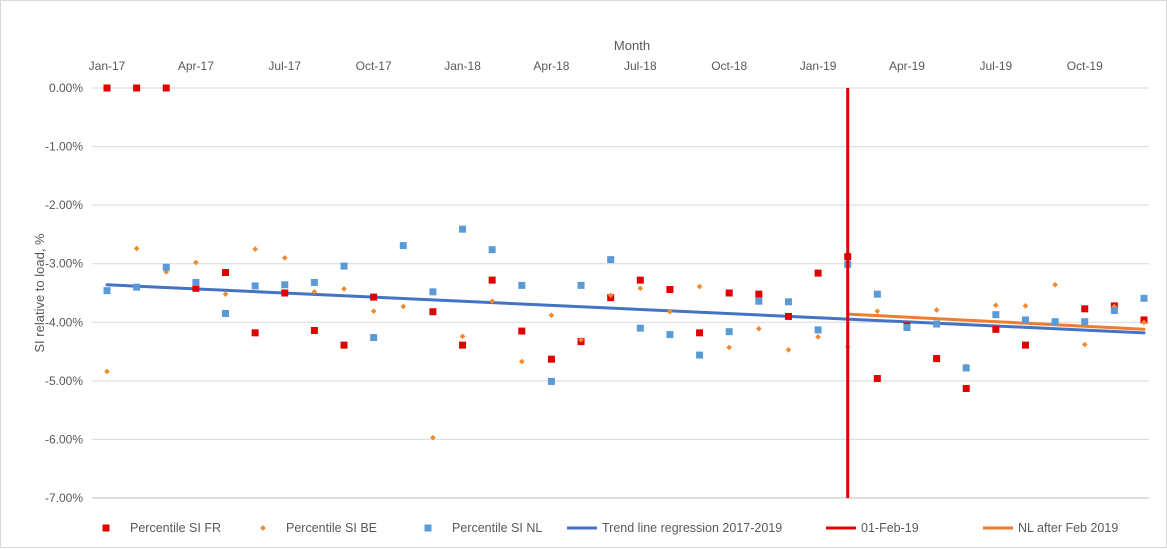 The height and width of the screenshot is (549, 1167). I want to click on x-tick-label: Apr-17, so click(196, 66).